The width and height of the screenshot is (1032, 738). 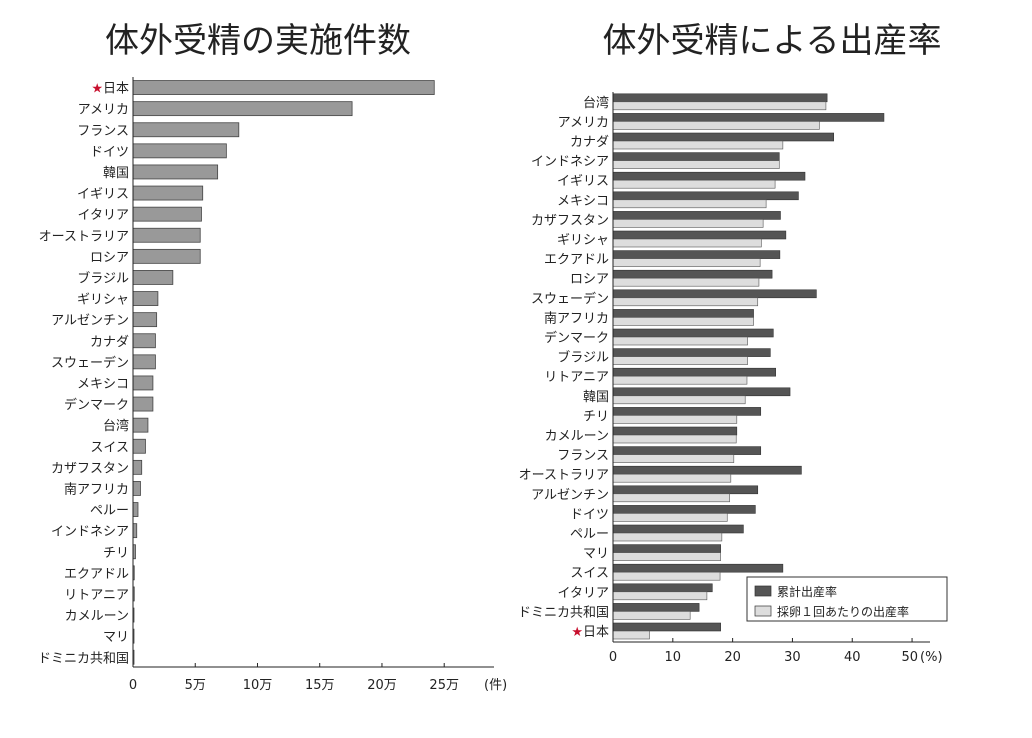 I want to click on left-category-label: スイス, so click(x=109, y=447).